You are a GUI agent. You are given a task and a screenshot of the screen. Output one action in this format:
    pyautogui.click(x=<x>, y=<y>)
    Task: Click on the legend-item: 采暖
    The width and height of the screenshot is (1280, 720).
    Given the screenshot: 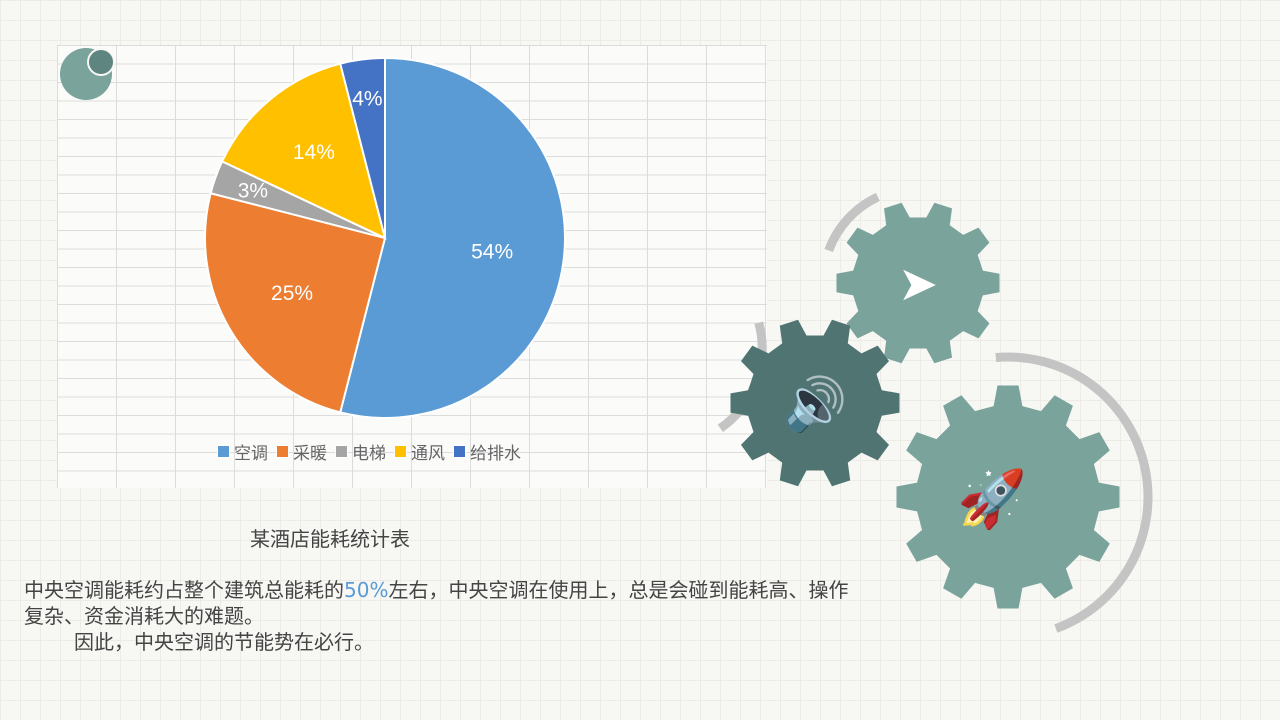 What is the action you would take?
    pyautogui.click(x=301, y=451)
    